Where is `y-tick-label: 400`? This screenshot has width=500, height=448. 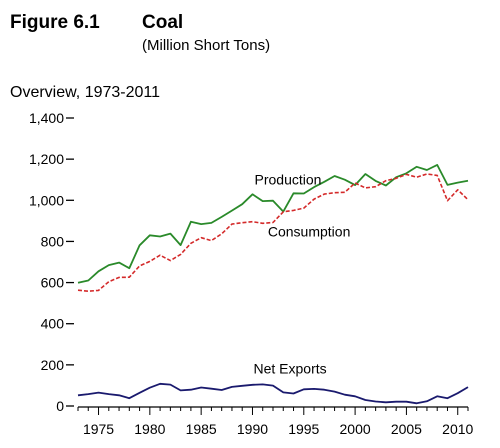 y-tick-label: 400 is located at coordinates (53, 324).